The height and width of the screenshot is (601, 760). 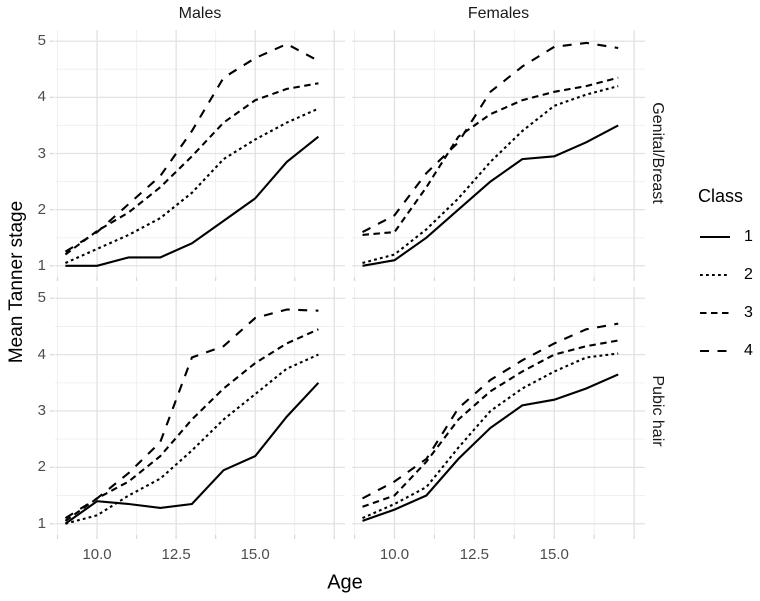 What do you see at coordinates (498, 13) in the screenshot?
I see `facet-strip-females: Females` at bounding box center [498, 13].